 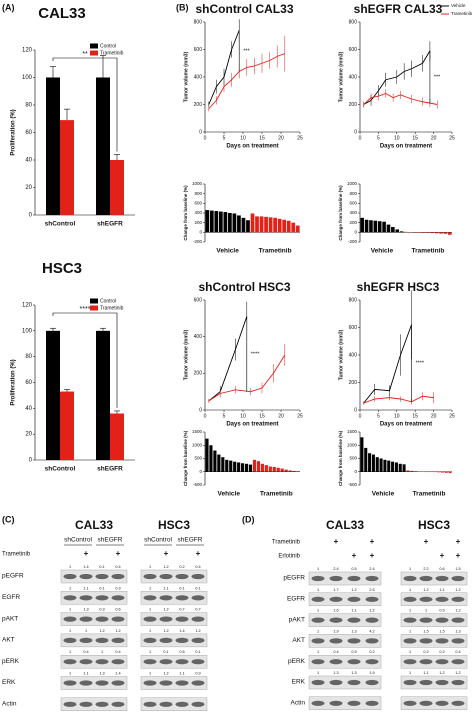 I want to click on y-tick-label: 60, so click(x=28, y=383).